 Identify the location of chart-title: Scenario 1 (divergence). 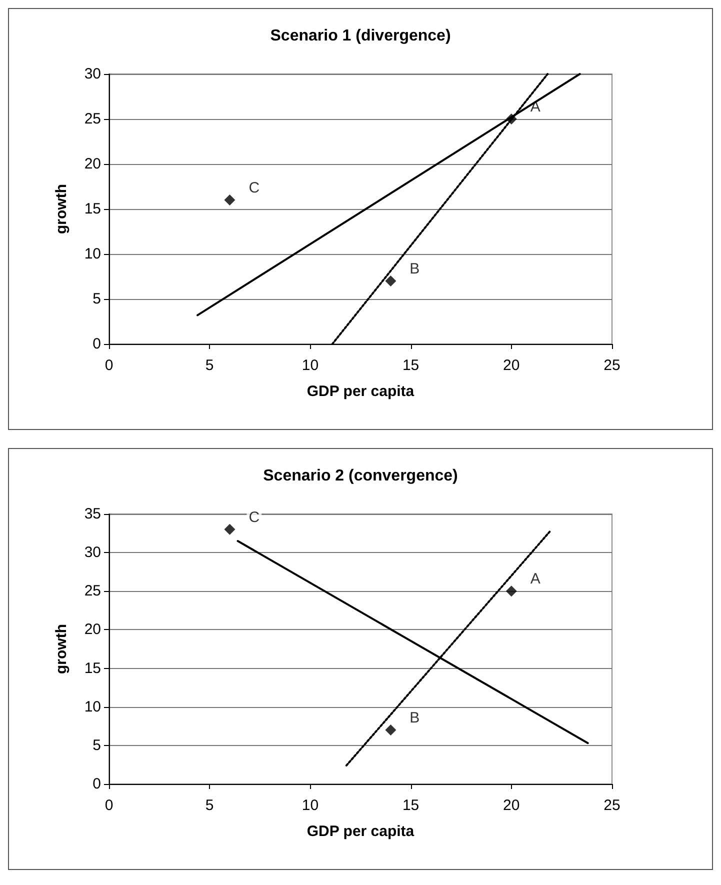
(360, 36).